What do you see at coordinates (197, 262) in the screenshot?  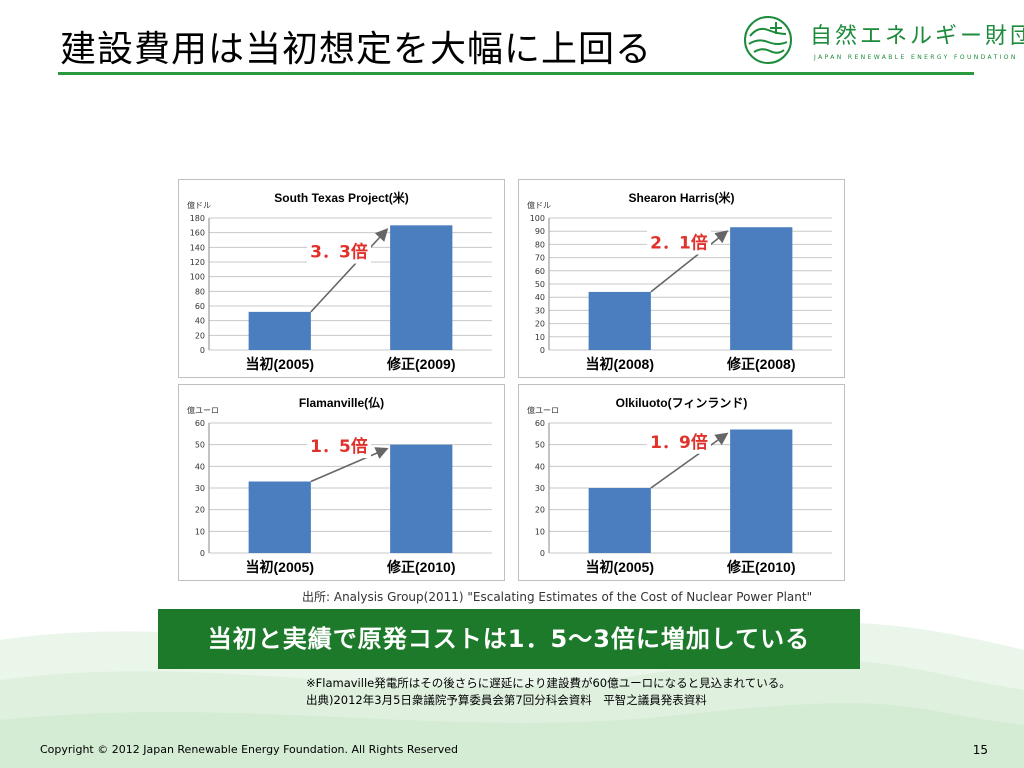 I see `y-tick-label: 120` at bounding box center [197, 262].